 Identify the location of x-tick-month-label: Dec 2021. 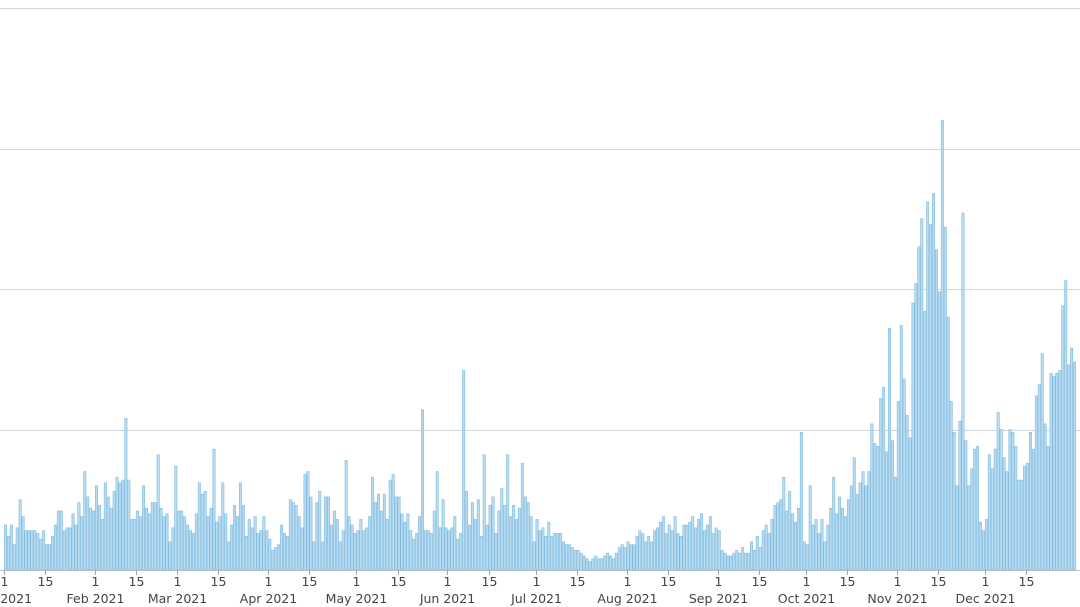
(986, 598).